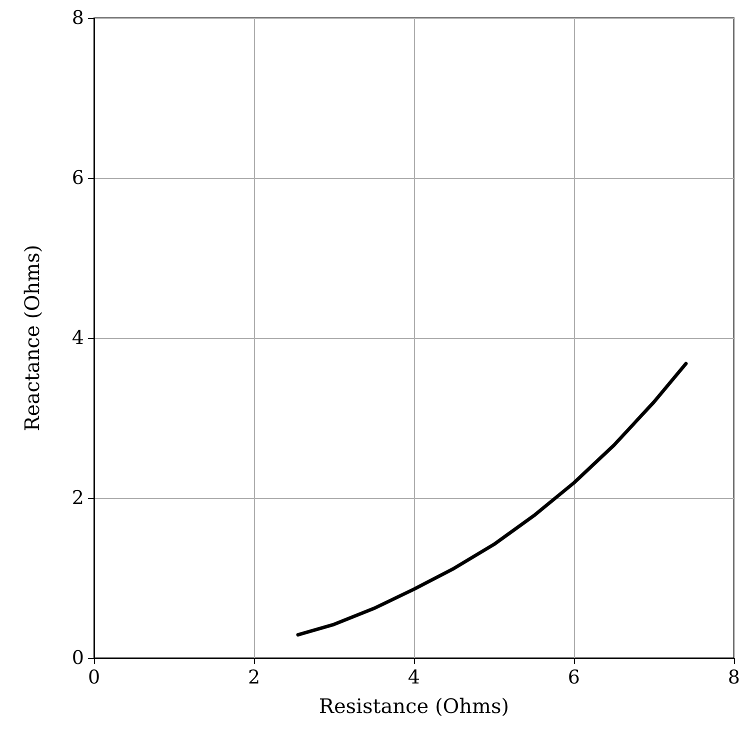 This screenshot has width=743, height=748. I want to click on x-tick-label: 2, so click(254, 677).